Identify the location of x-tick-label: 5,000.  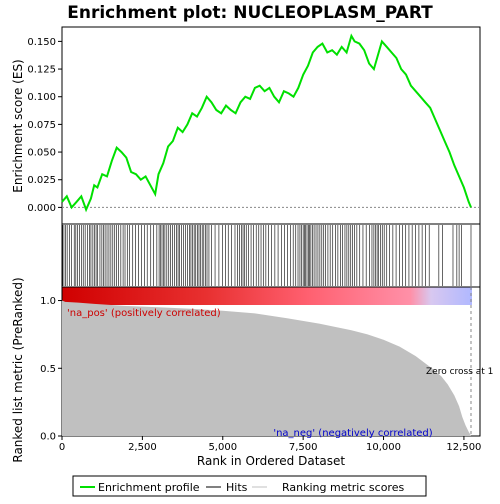
(222, 447).